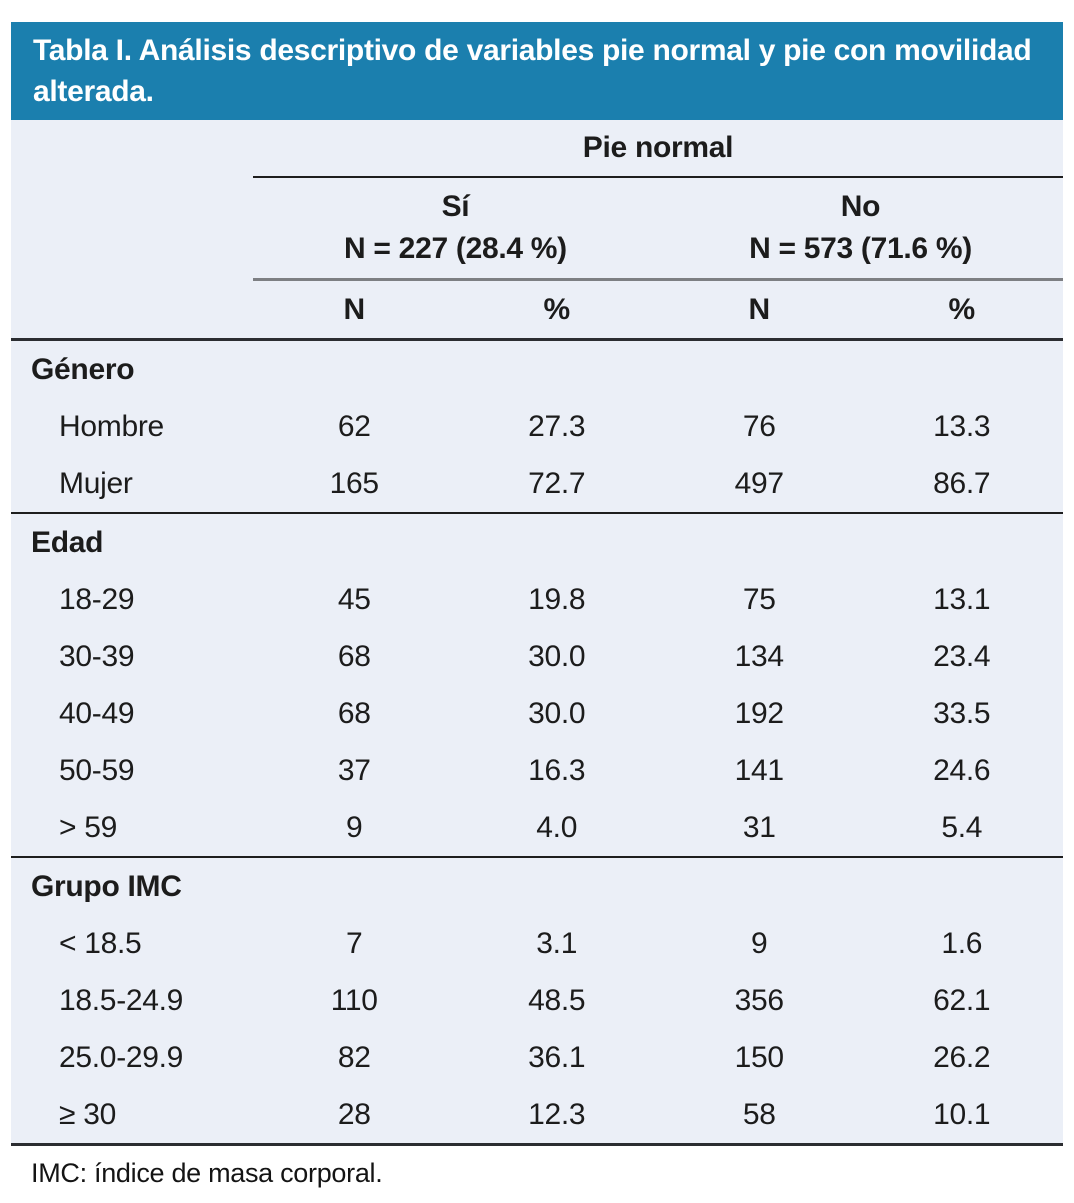 The width and height of the screenshot is (1074, 1203). I want to click on subheader-pct-si: %, so click(556, 310).